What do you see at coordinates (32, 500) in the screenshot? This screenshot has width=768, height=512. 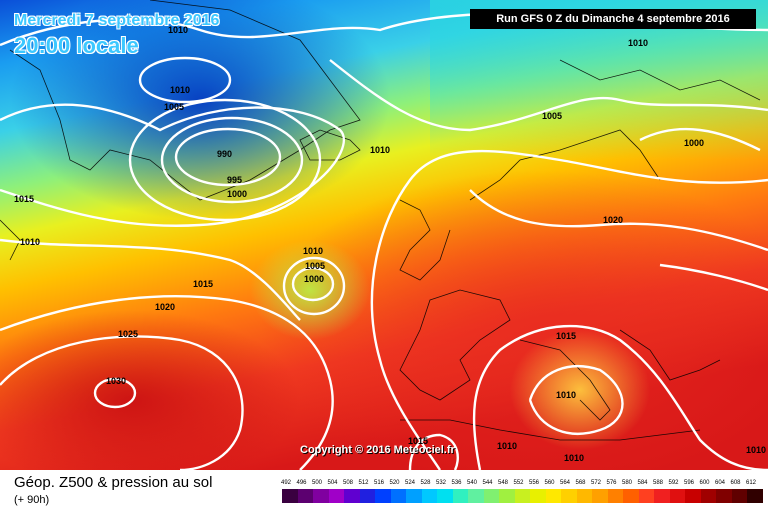 I see `forecast-offset: (+ 90h)` at bounding box center [32, 500].